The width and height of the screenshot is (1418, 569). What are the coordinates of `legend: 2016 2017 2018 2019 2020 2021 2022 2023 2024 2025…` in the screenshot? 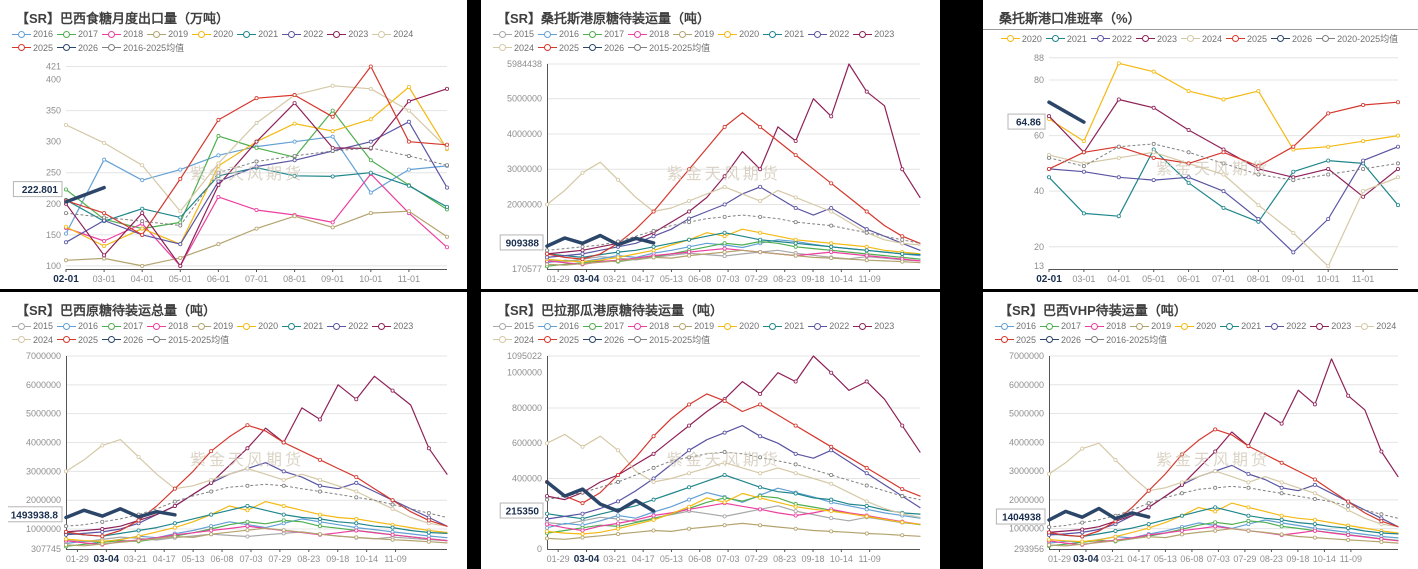 It's located at (1200, 334).